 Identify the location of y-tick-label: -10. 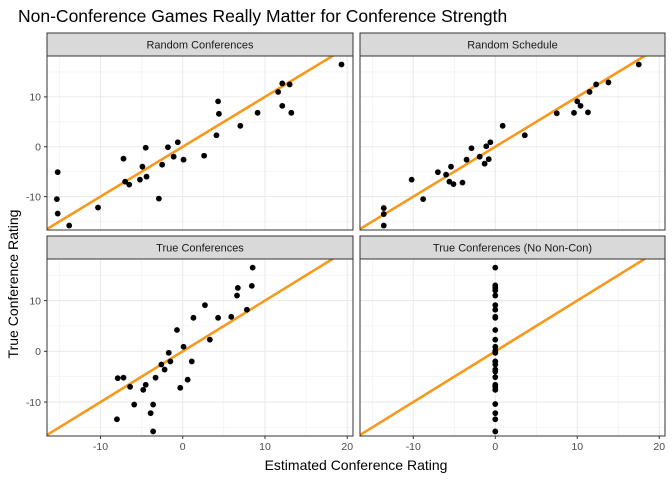
(33, 403).